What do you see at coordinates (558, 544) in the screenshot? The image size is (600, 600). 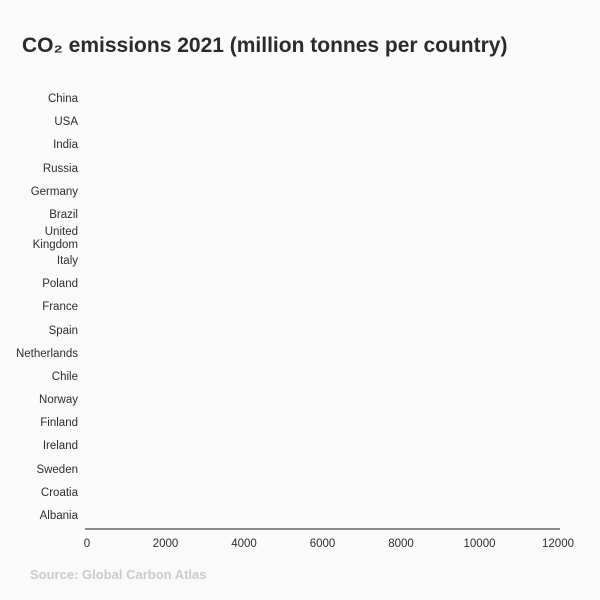 I see `x-axis-tick-label: 12000` at bounding box center [558, 544].